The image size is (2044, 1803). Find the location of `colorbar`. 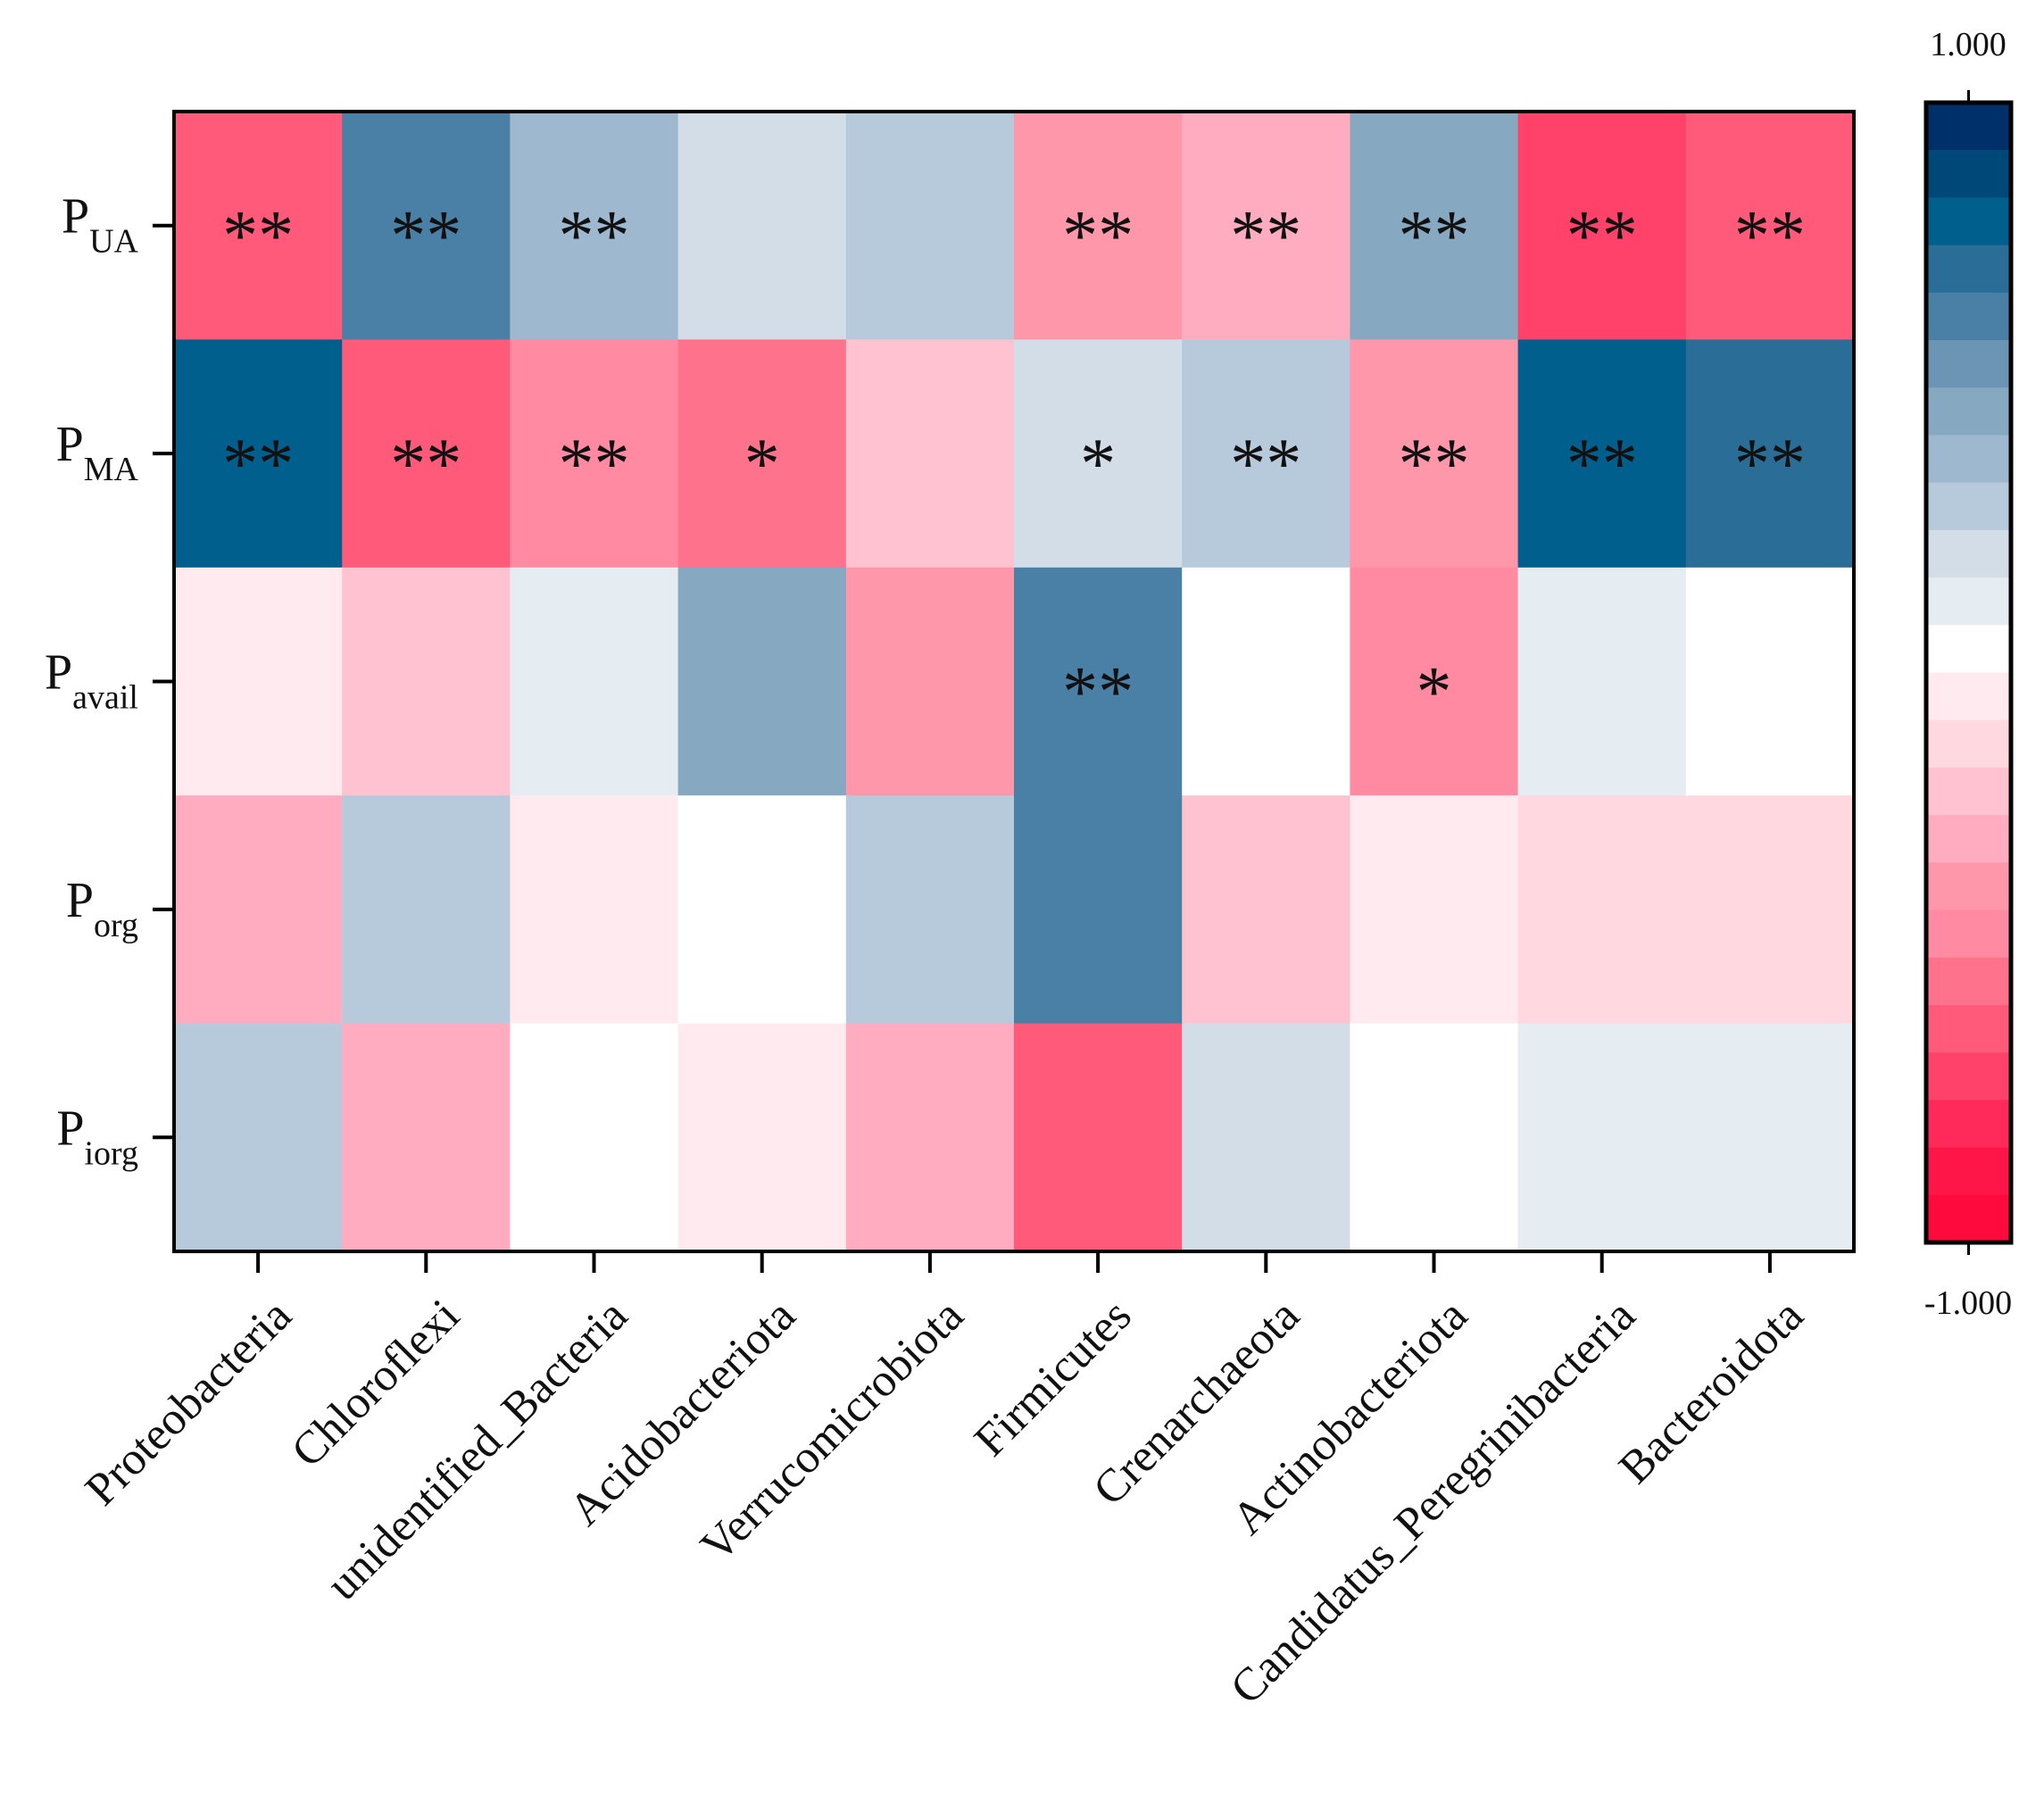

colorbar is located at coordinates (1969, 672).